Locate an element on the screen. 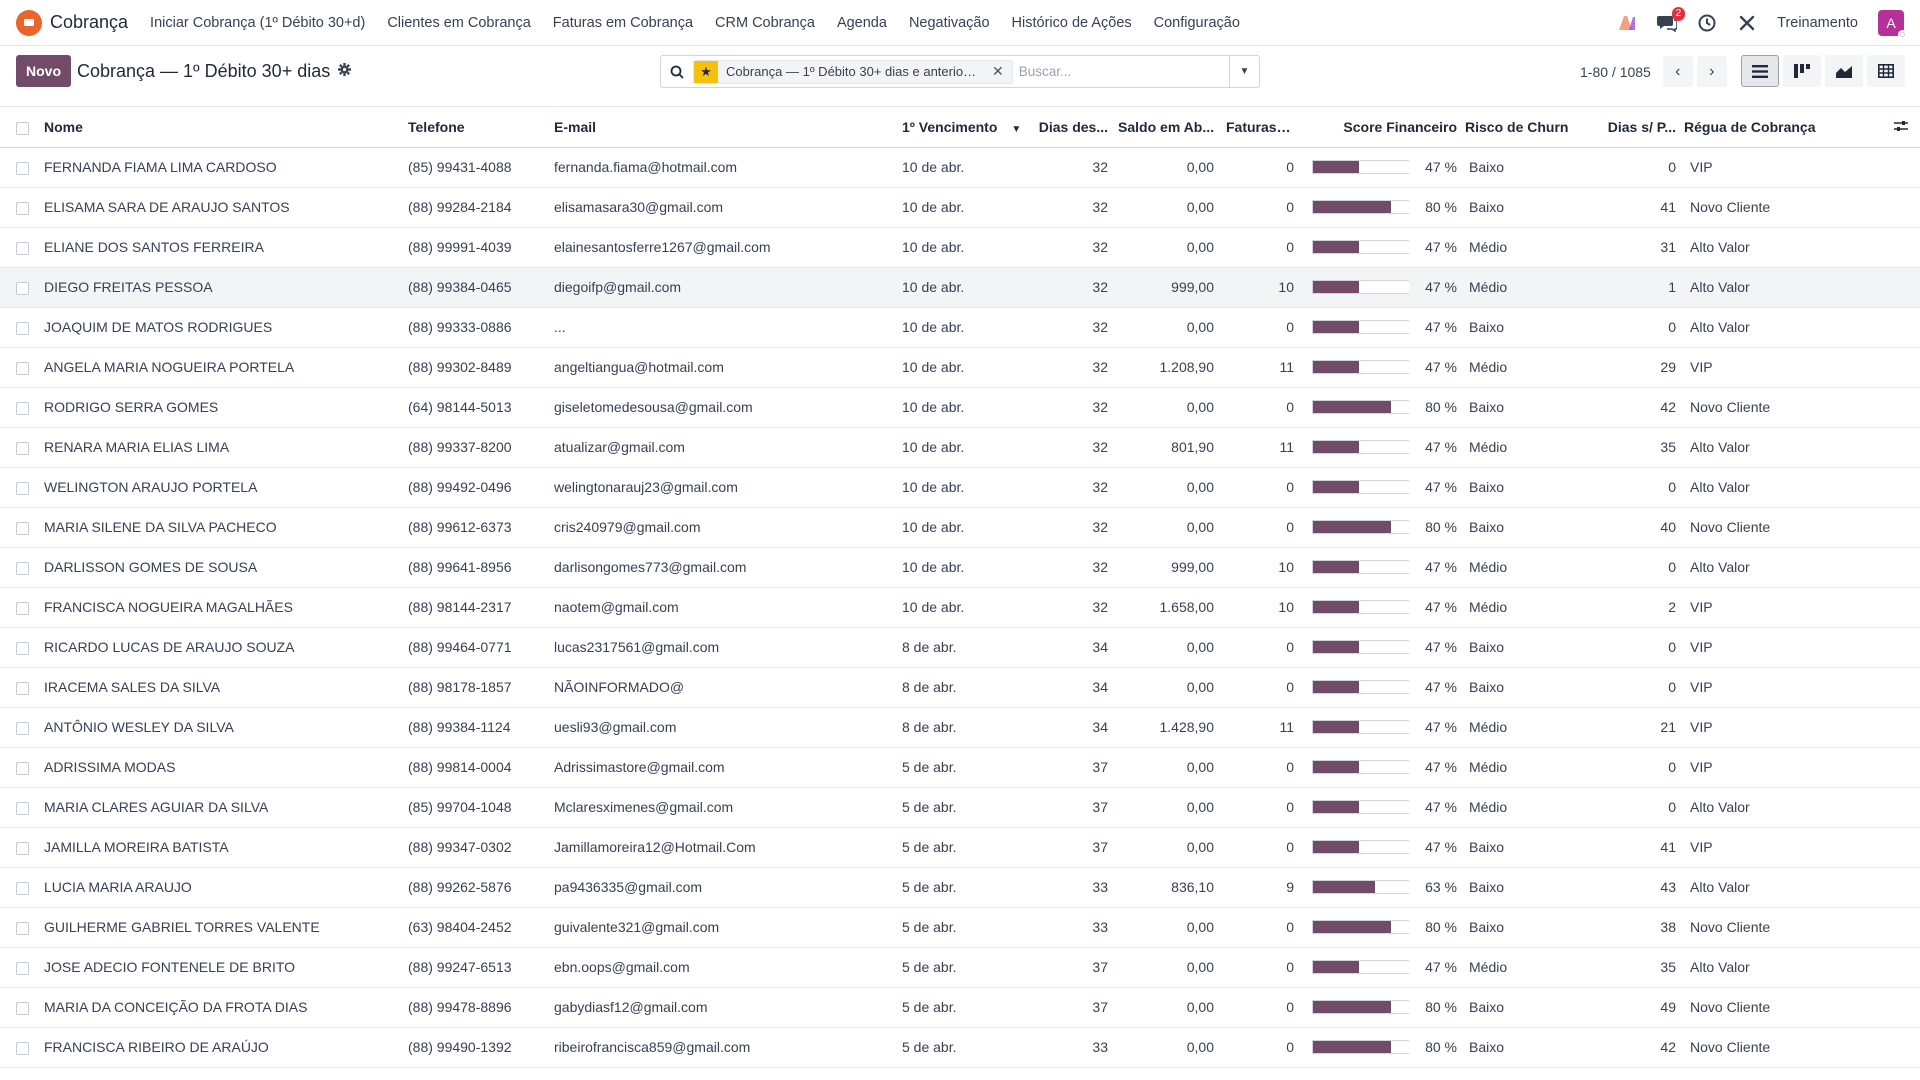 The height and width of the screenshot is (1080, 1920). cell-email: atualizar@gmail.com is located at coordinates (724, 447).